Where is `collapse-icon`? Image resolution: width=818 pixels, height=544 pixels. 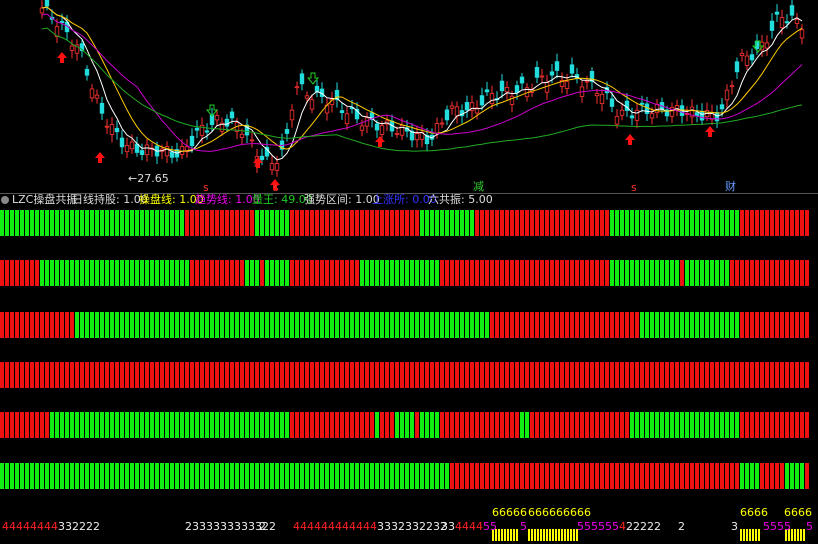 collapse-icon is located at coordinates (5, 200).